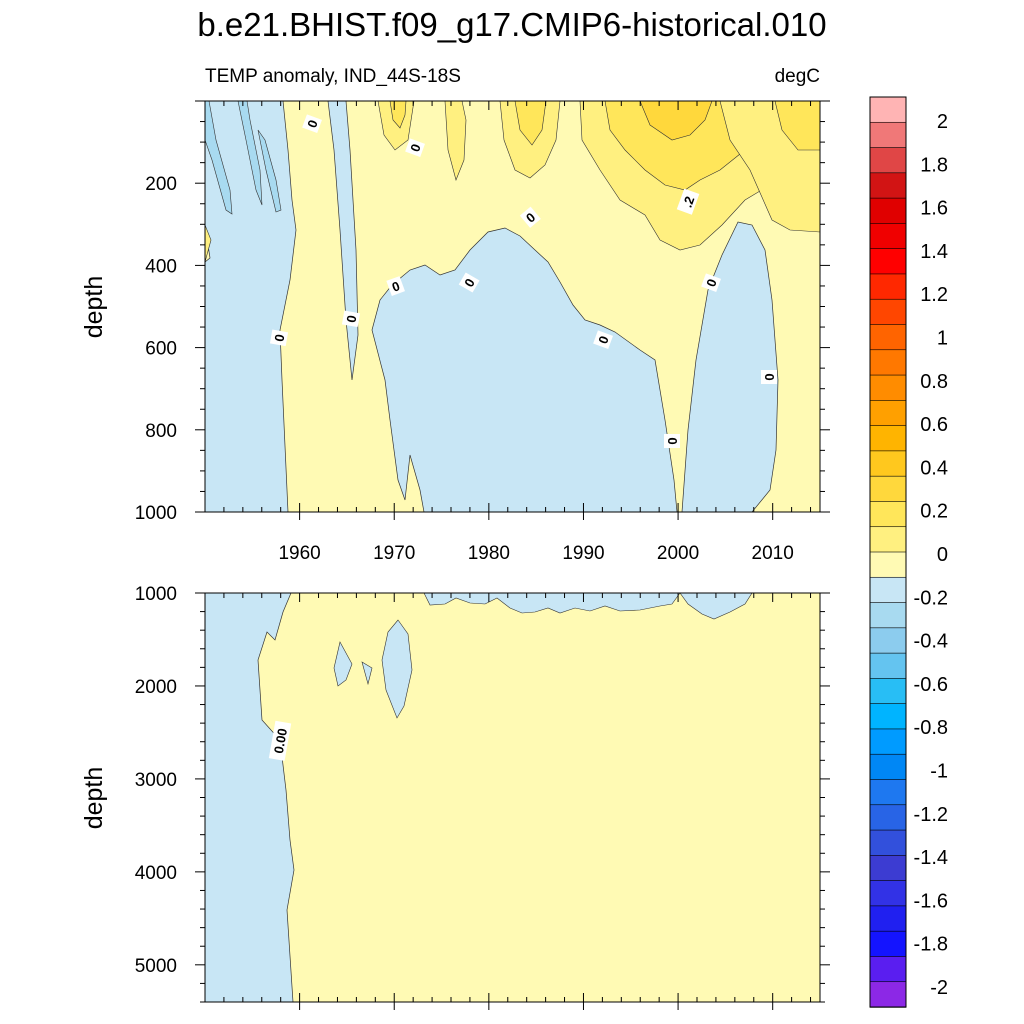  Describe the element at coordinates (678, 553) in the screenshot. I see `x-tick-label: 2000` at that location.